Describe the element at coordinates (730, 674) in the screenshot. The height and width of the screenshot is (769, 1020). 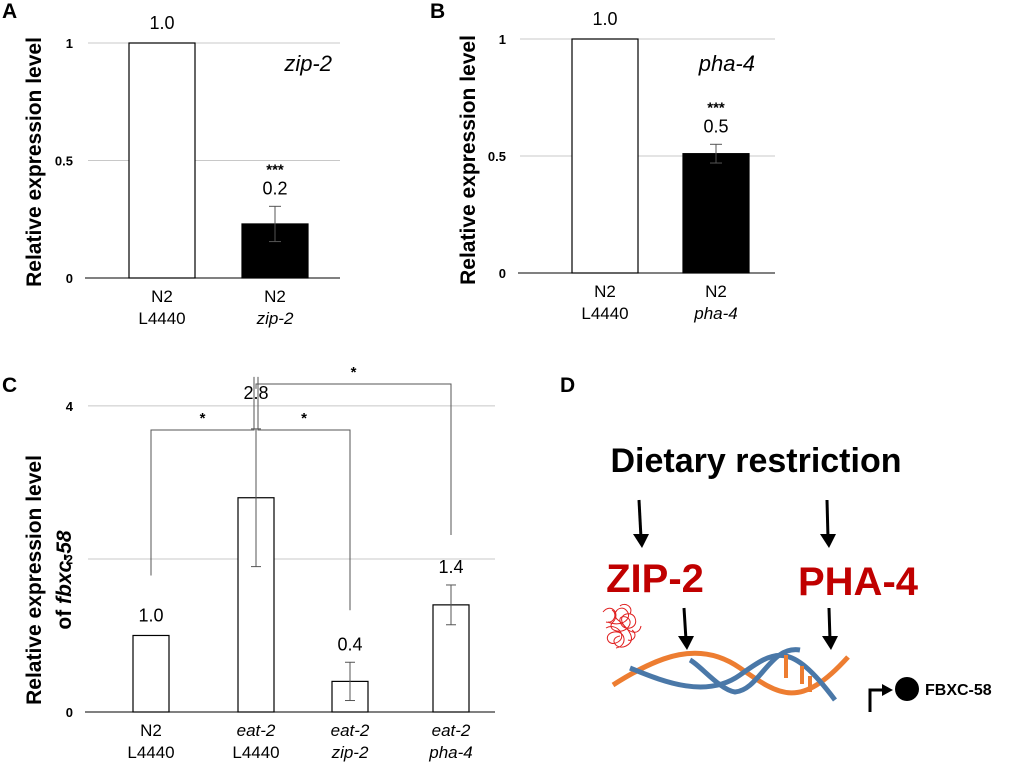
I see `dna-helix-icon` at that location.